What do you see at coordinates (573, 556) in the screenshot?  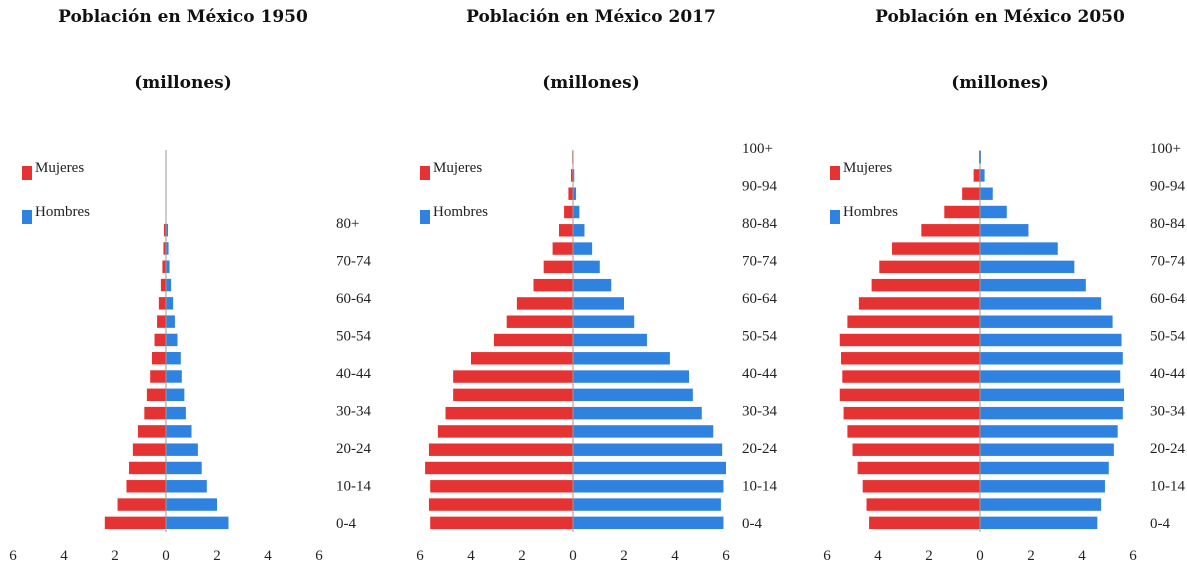 I see `x-tick-label: 0` at bounding box center [573, 556].